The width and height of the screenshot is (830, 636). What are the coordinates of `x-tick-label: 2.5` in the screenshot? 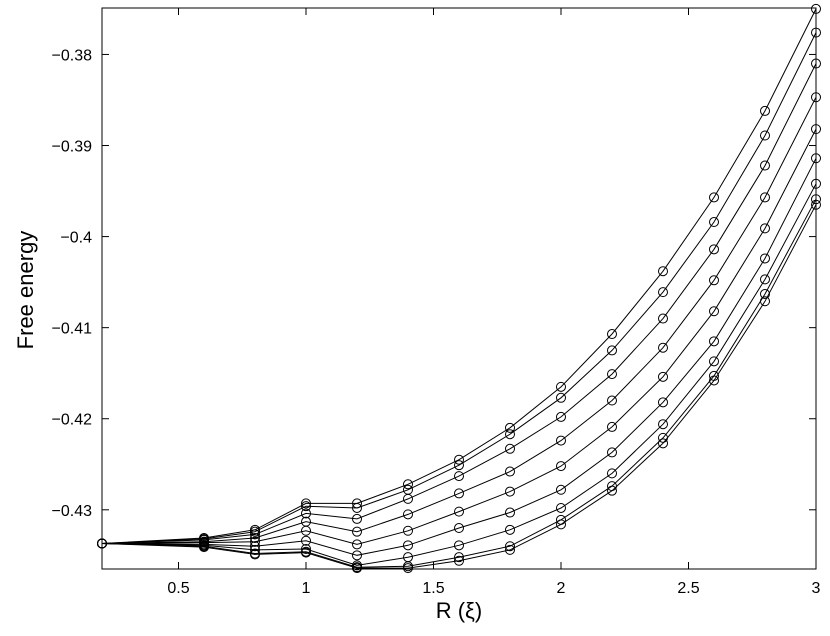 It's located at (688, 588).